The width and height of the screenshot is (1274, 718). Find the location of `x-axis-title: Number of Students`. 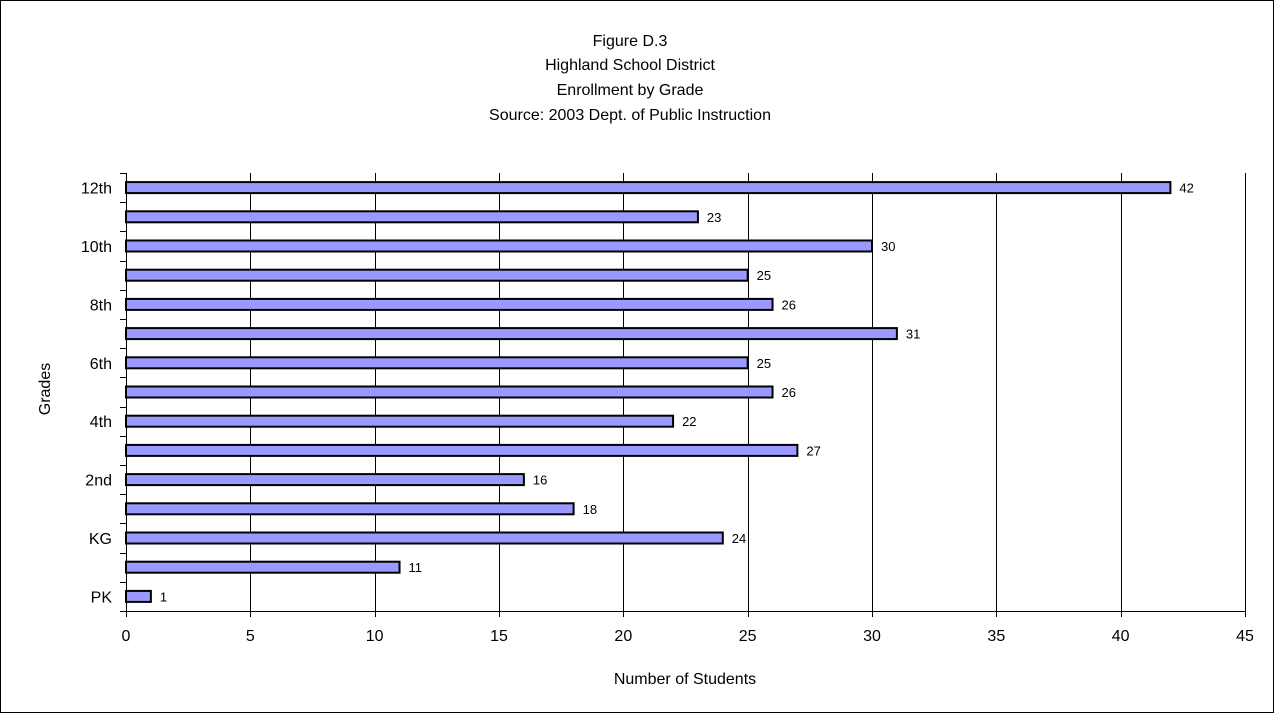

x-axis-title: Number of Students is located at coordinates (685, 679).